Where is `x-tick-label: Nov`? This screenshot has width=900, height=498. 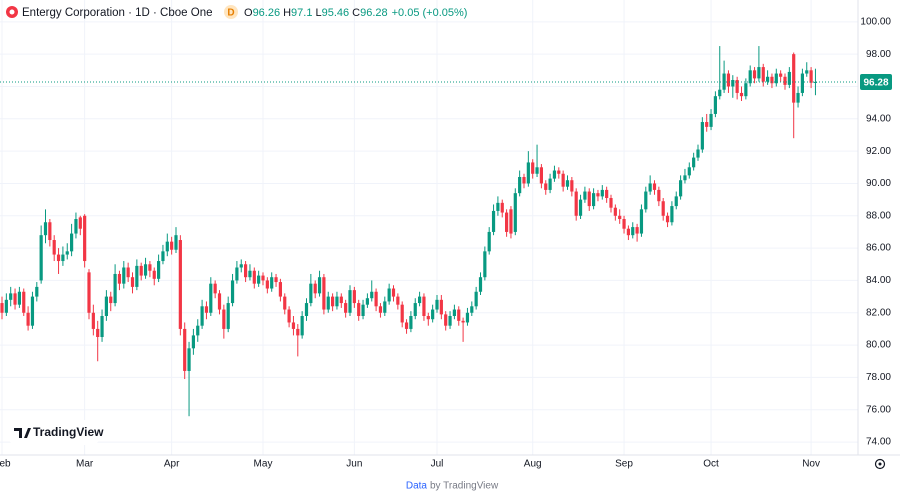 x-tick-label: Nov is located at coordinates (811, 464).